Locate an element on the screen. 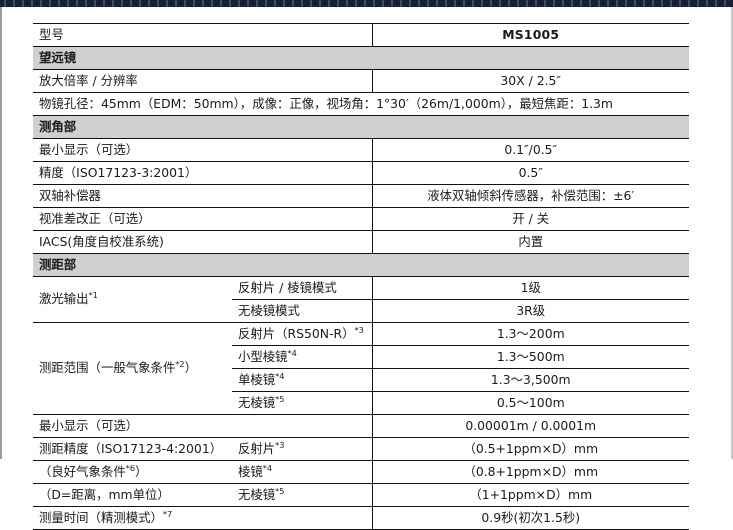 The image size is (733, 530). decorative-top-band is located at coordinates (366, 3).